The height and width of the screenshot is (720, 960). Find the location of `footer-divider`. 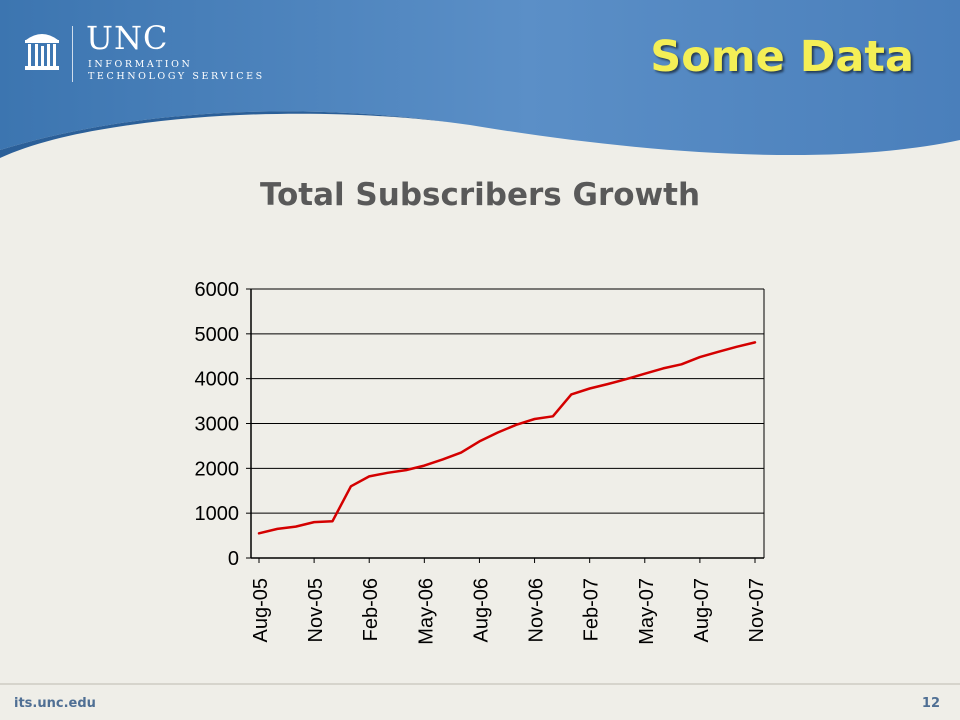

footer-divider is located at coordinates (480, 684).